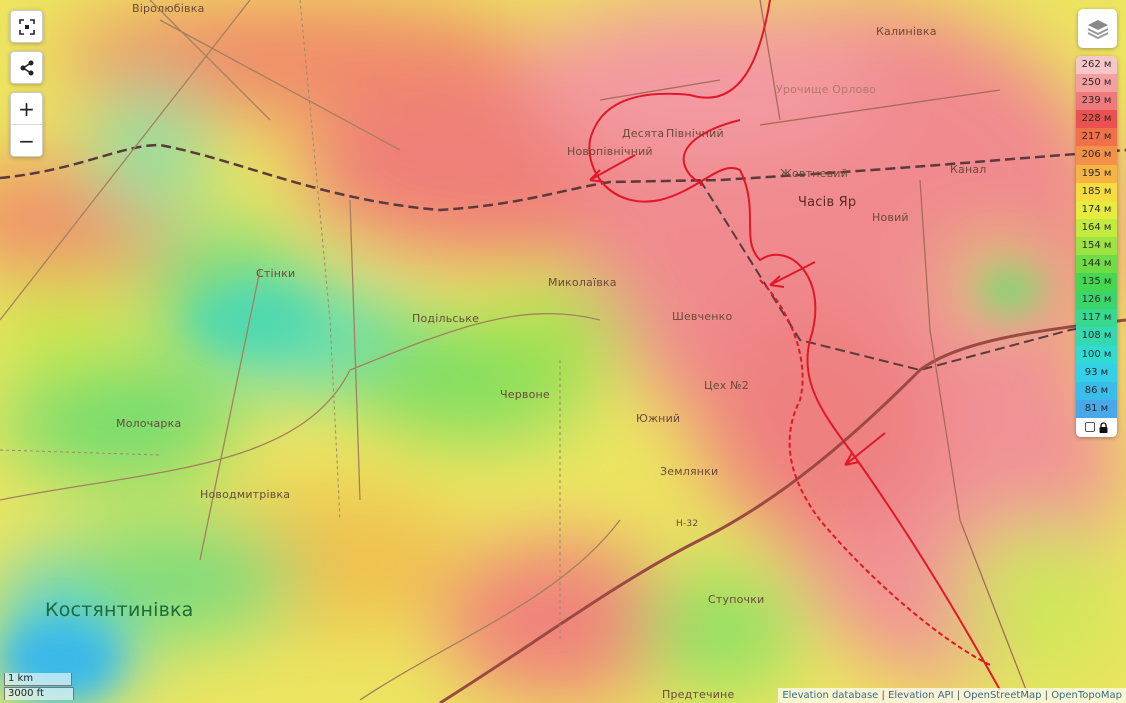  Describe the element at coordinates (1002, 695) in the screenshot. I see `attribution-link: OpenStreetMap` at that location.